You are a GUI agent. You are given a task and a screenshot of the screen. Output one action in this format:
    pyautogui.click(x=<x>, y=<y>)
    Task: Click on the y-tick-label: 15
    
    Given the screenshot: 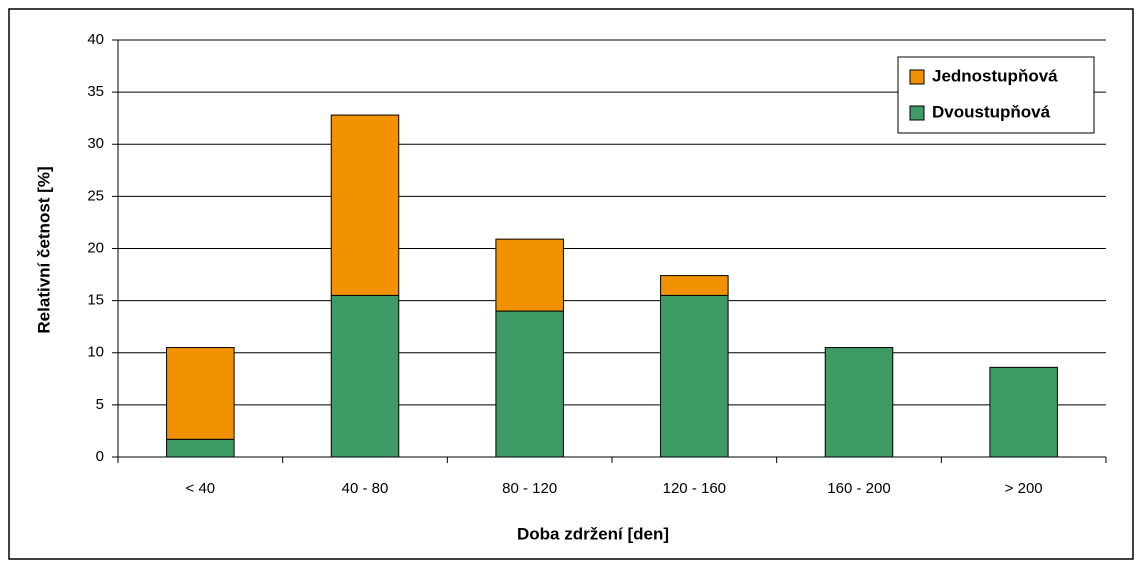 What is the action you would take?
    pyautogui.click(x=95, y=300)
    